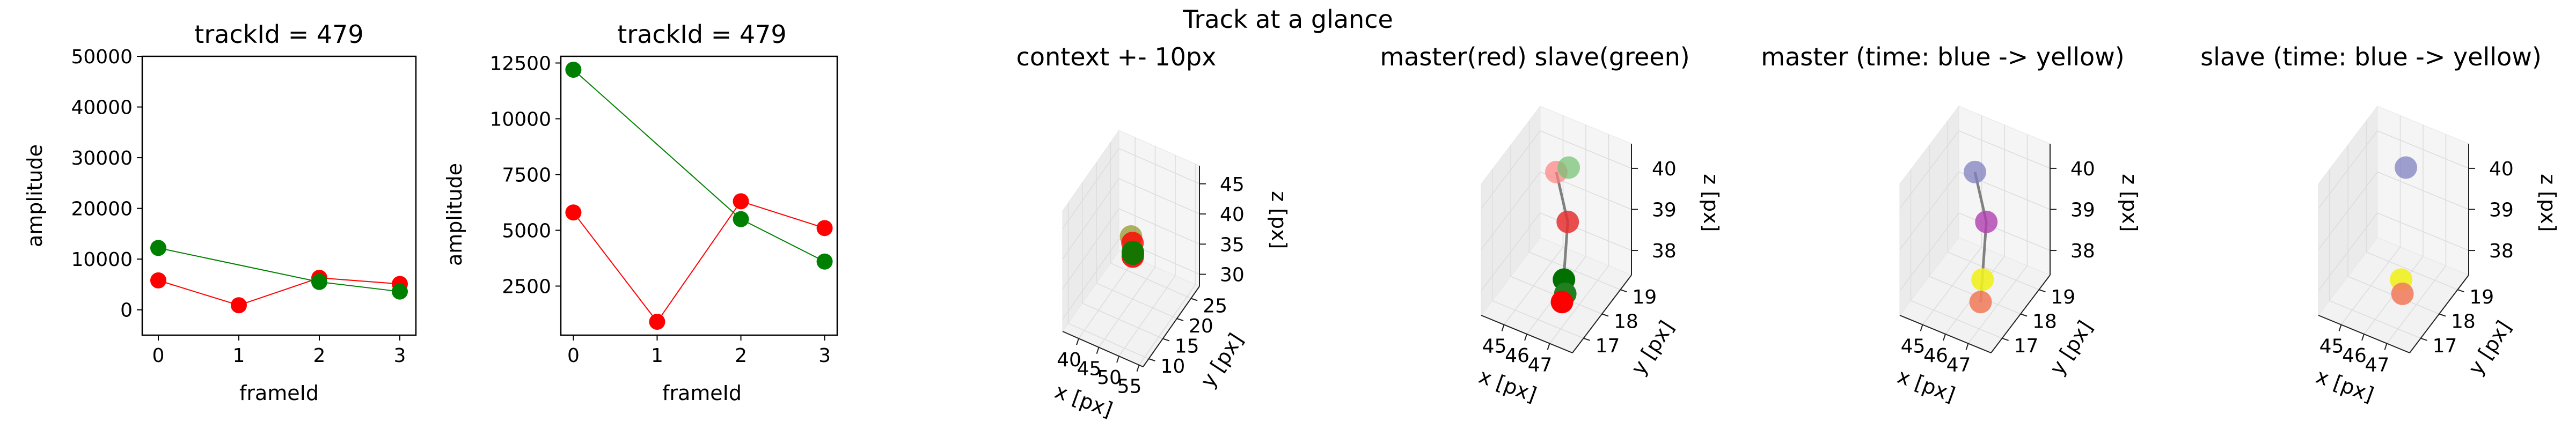 This screenshot has height=429, width=2576. What do you see at coordinates (1173, 367) in the screenshot?
I see `y-tick-label: 10` at bounding box center [1173, 367].